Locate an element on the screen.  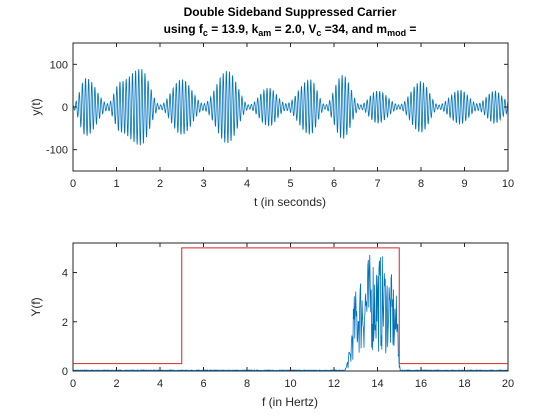
chart-title-line1: Double Sideband Suppressed Carrier is located at coordinates (290, 12).